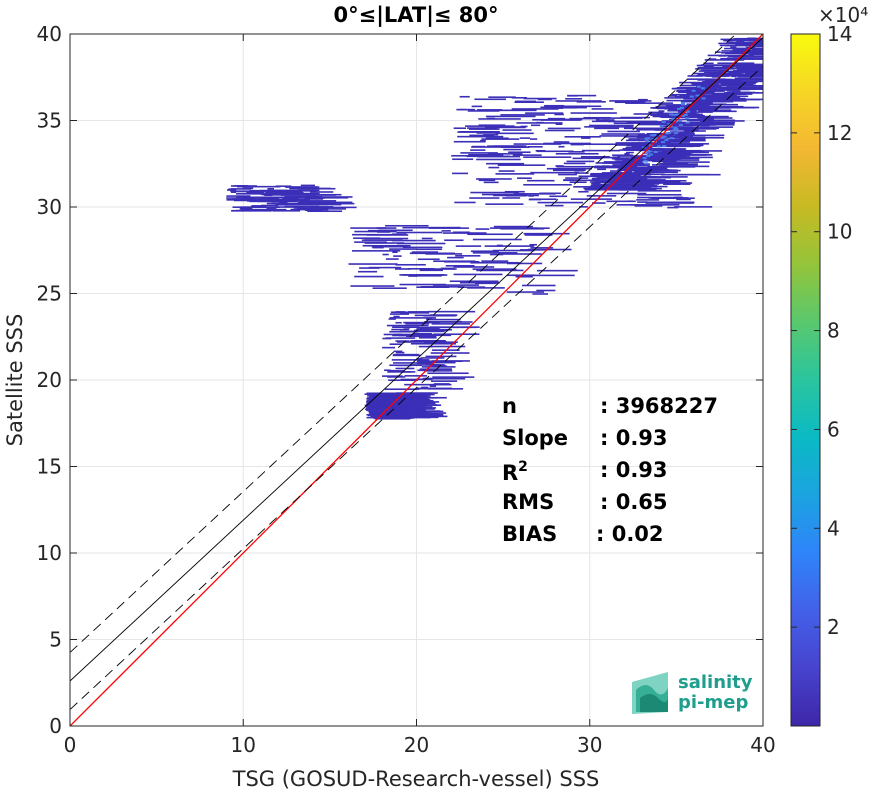 Image resolution: width=873 pixels, height=791 pixels. I want to click on y-tick-label: 20, so click(49, 380).